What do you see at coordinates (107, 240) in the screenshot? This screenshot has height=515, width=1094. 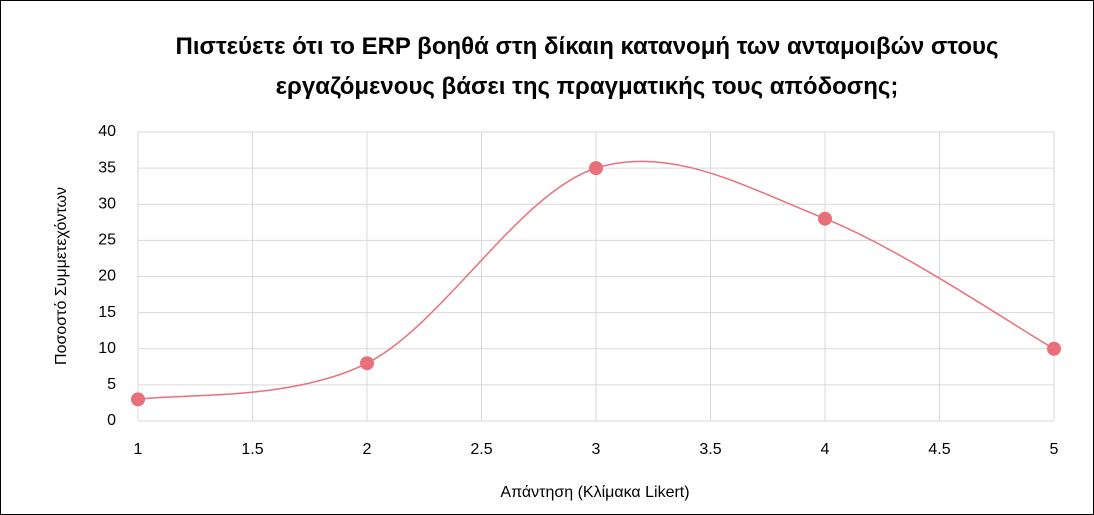 I see `y-tick-label: 25` at bounding box center [107, 240].